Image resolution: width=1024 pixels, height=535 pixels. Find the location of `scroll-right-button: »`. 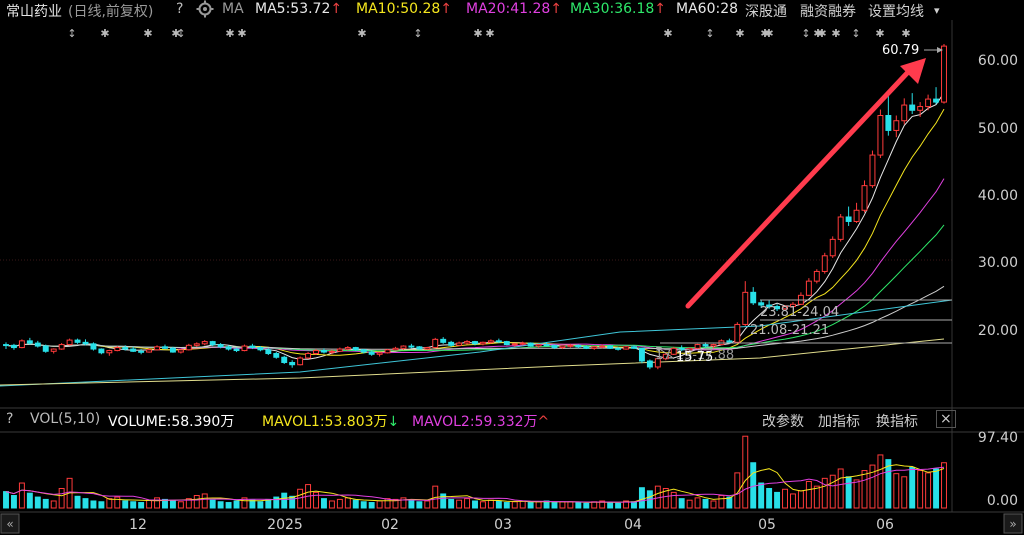

scroll-right-button: » is located at coordinates (1013, 523).